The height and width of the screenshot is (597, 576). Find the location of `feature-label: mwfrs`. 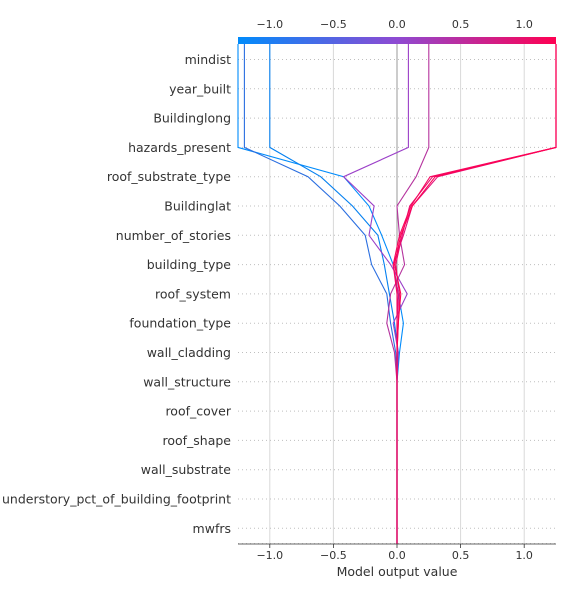

feature-label: mwfrs is located at coordinates (212, 528).